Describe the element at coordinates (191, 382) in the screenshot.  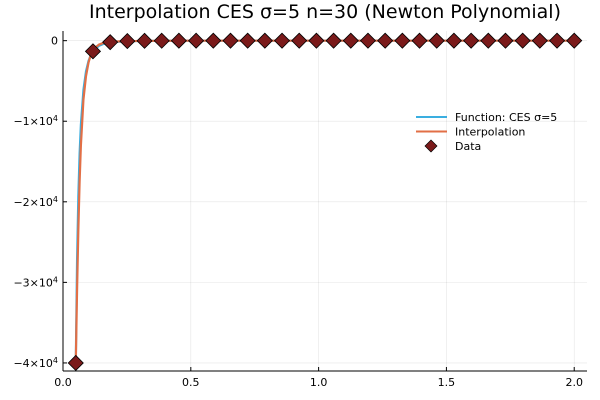
I see `x-tick-label-1: 0.5` at that location.